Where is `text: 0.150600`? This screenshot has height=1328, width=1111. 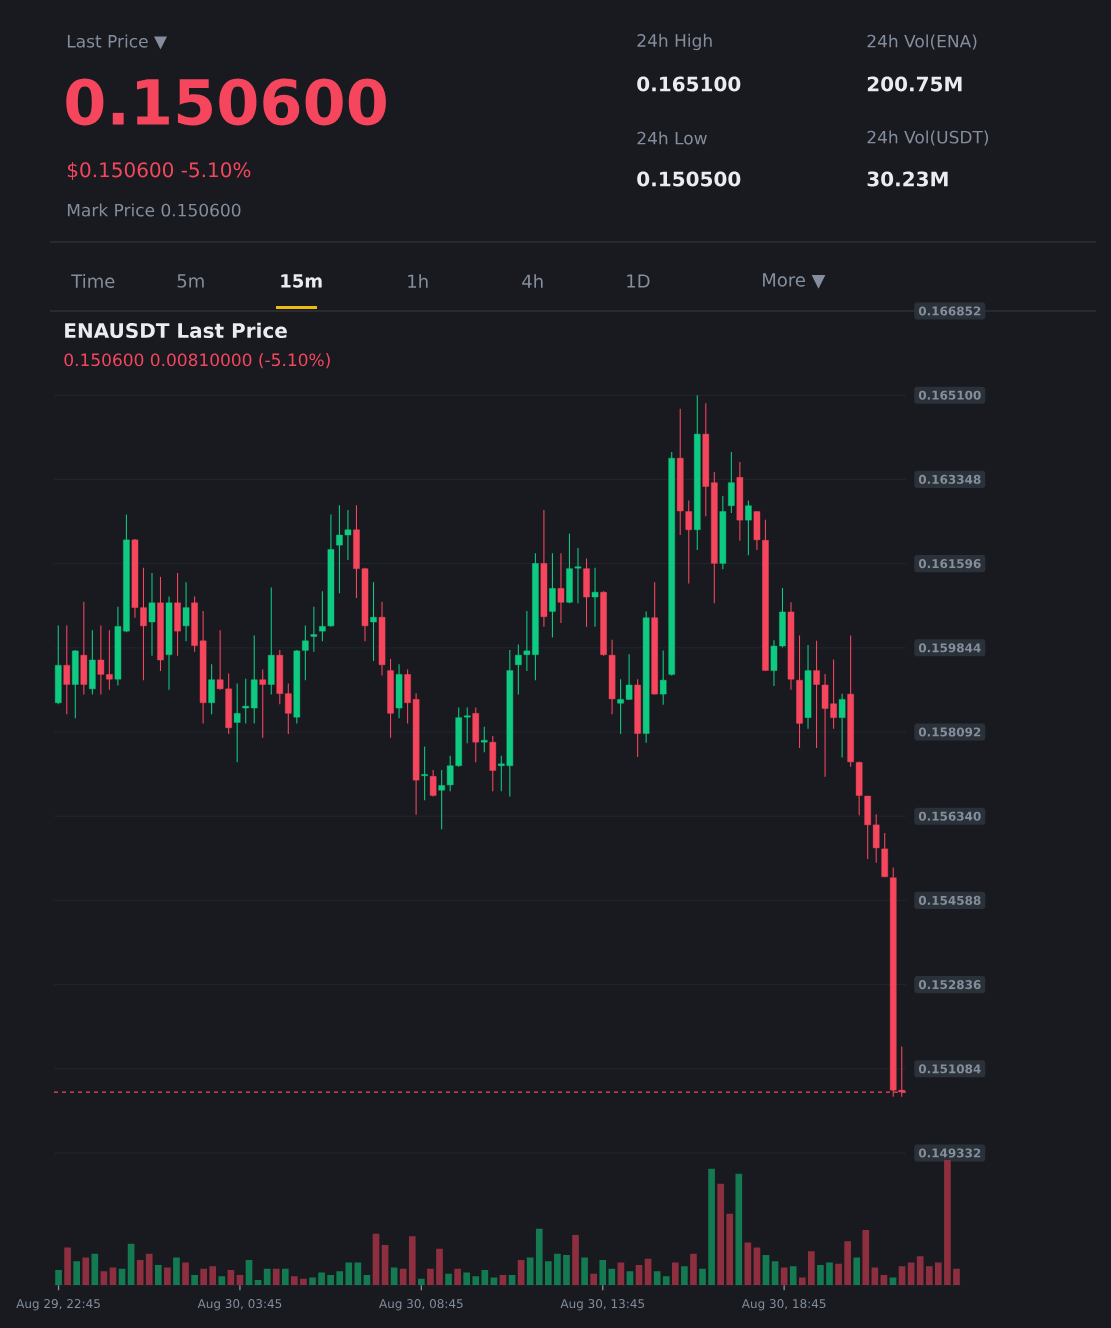 text: 0.150600 is located at coordinates (226, 102).